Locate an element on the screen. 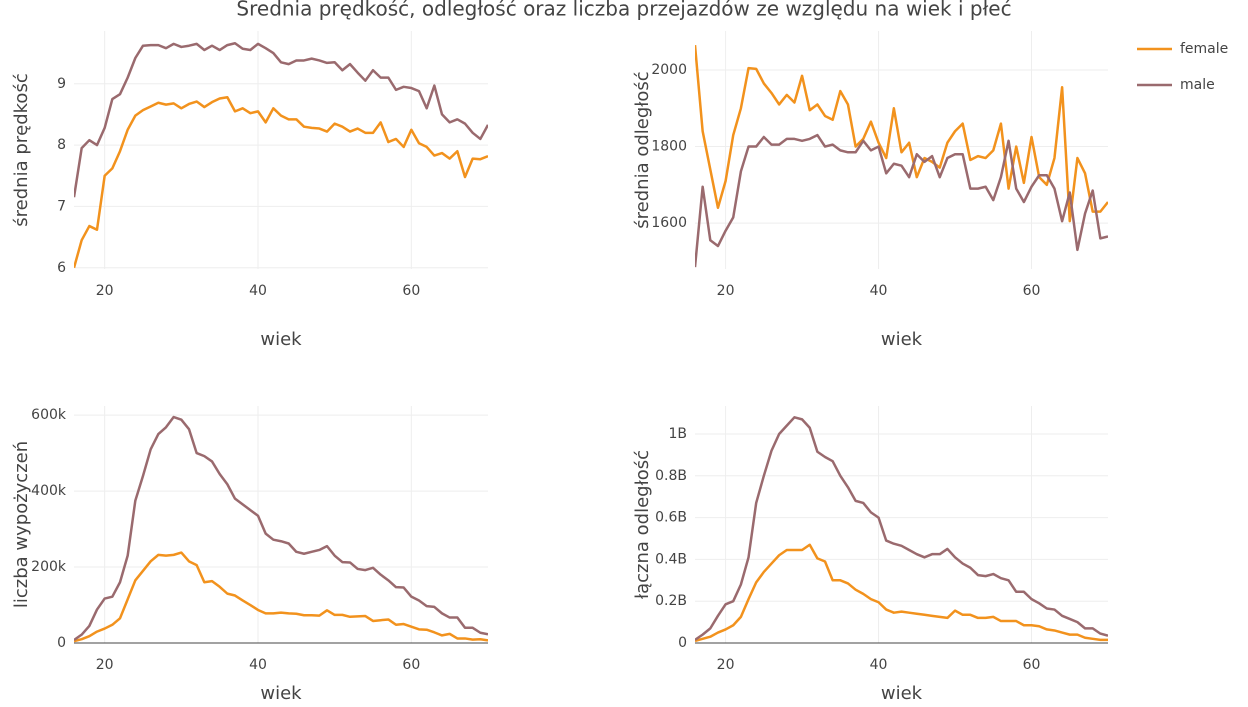 This screenshot has width=1248, height=707. y-tick-label: 7 is located at coordinates (61, 206).